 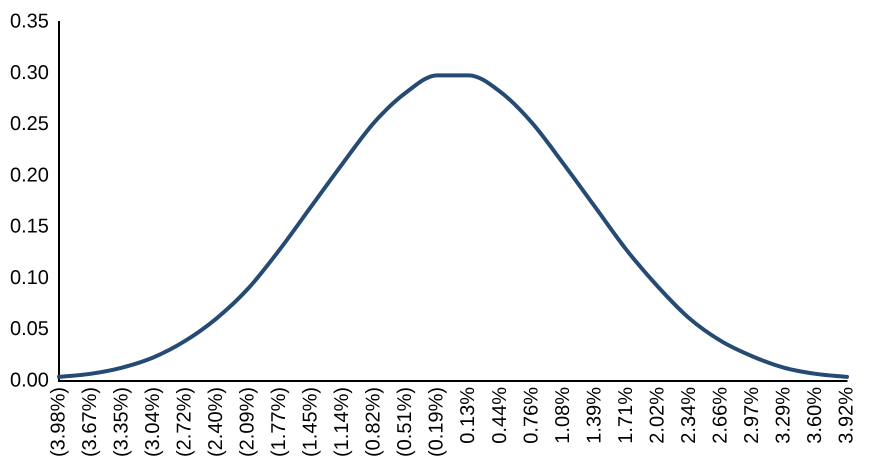 What do you see at coordinates (342, 421) in the screenshot?
I see `x-tick-label: (1.14%)` at bounding box center [342, 421].